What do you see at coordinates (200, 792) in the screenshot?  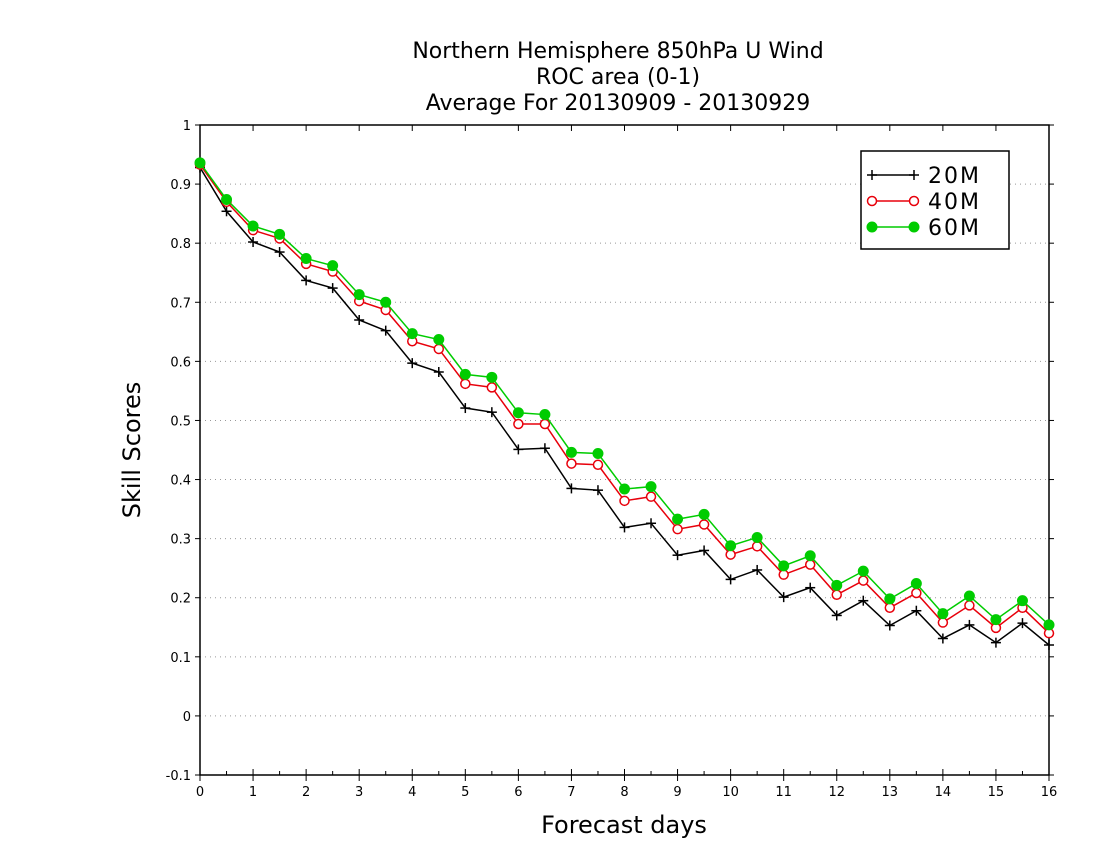 I see `x-tick-label: 0` at bounding box center [200, 792].